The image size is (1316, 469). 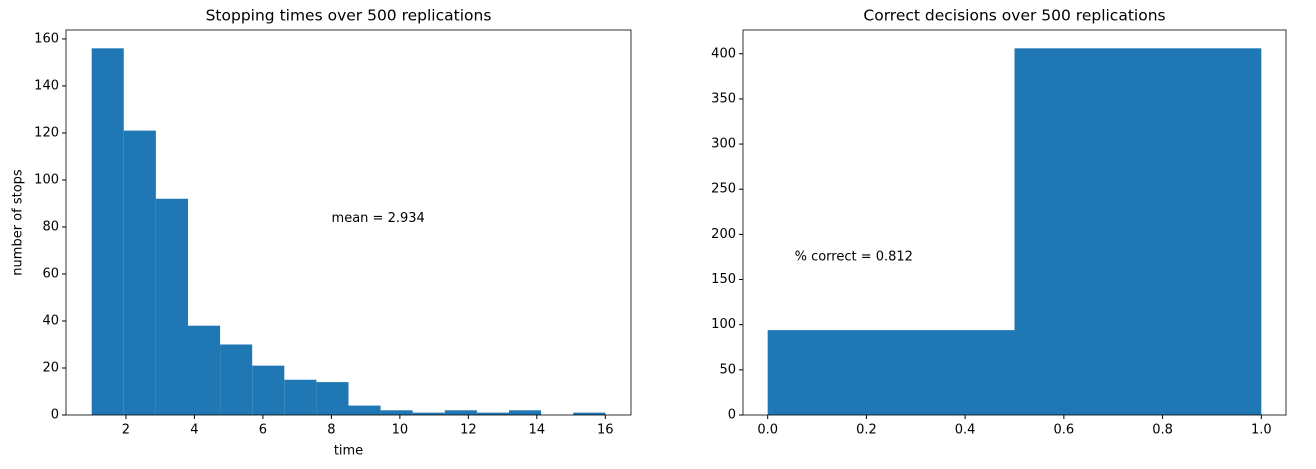 What do you see at coordinates (349, 16) in the screenshot?
I see `chart-title: Stopping times over 500 replications` at bounding box center [349, 16].